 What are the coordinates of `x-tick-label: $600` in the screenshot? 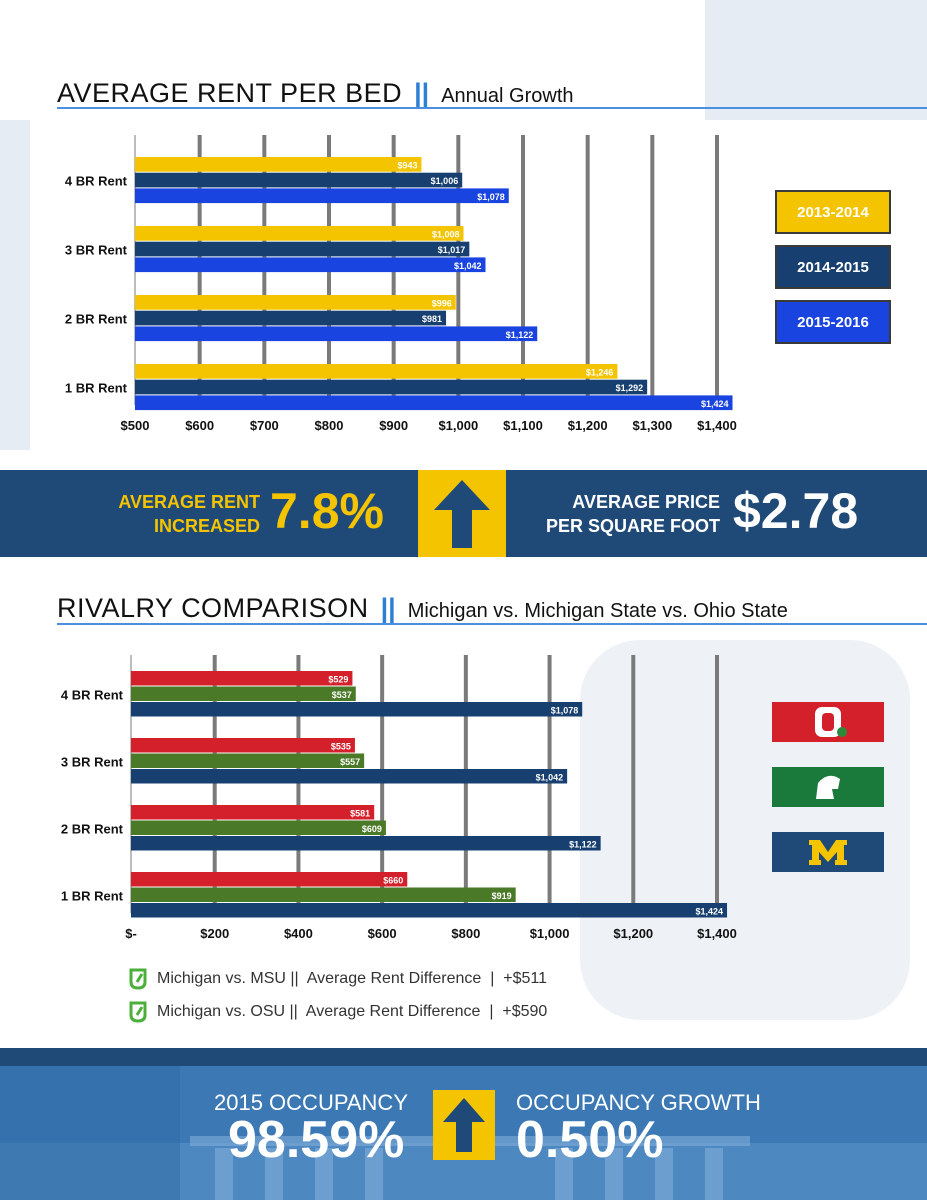 It's located at (199, 425).